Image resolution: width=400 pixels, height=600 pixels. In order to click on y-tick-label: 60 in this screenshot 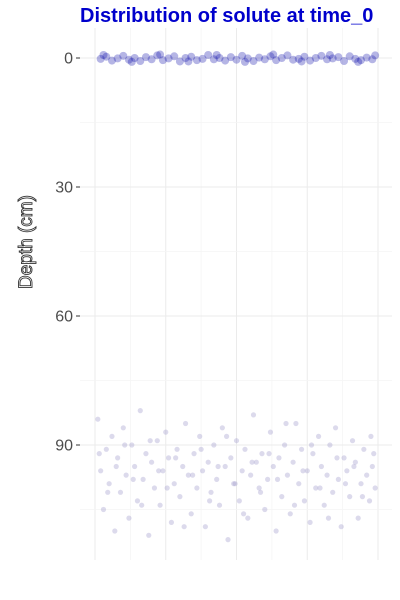, I will do `click(64, 317)`.